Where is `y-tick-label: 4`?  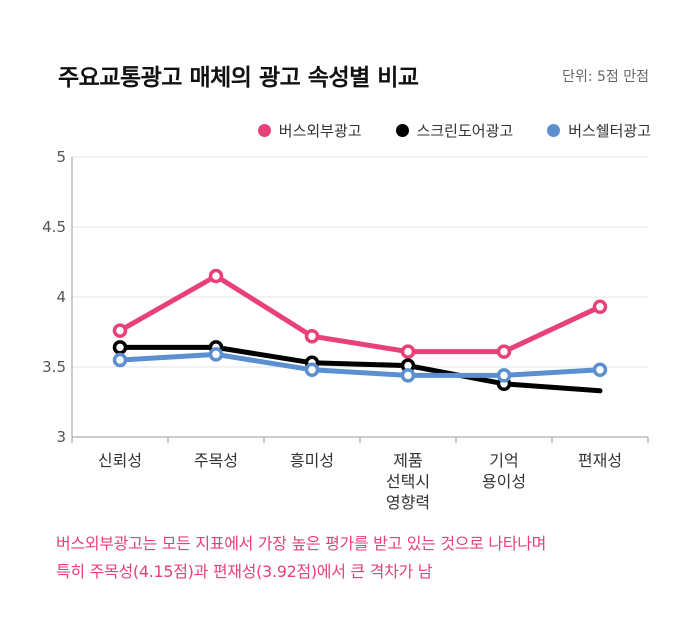 y-tick-label: 4 is located at coordinates (61, 297).